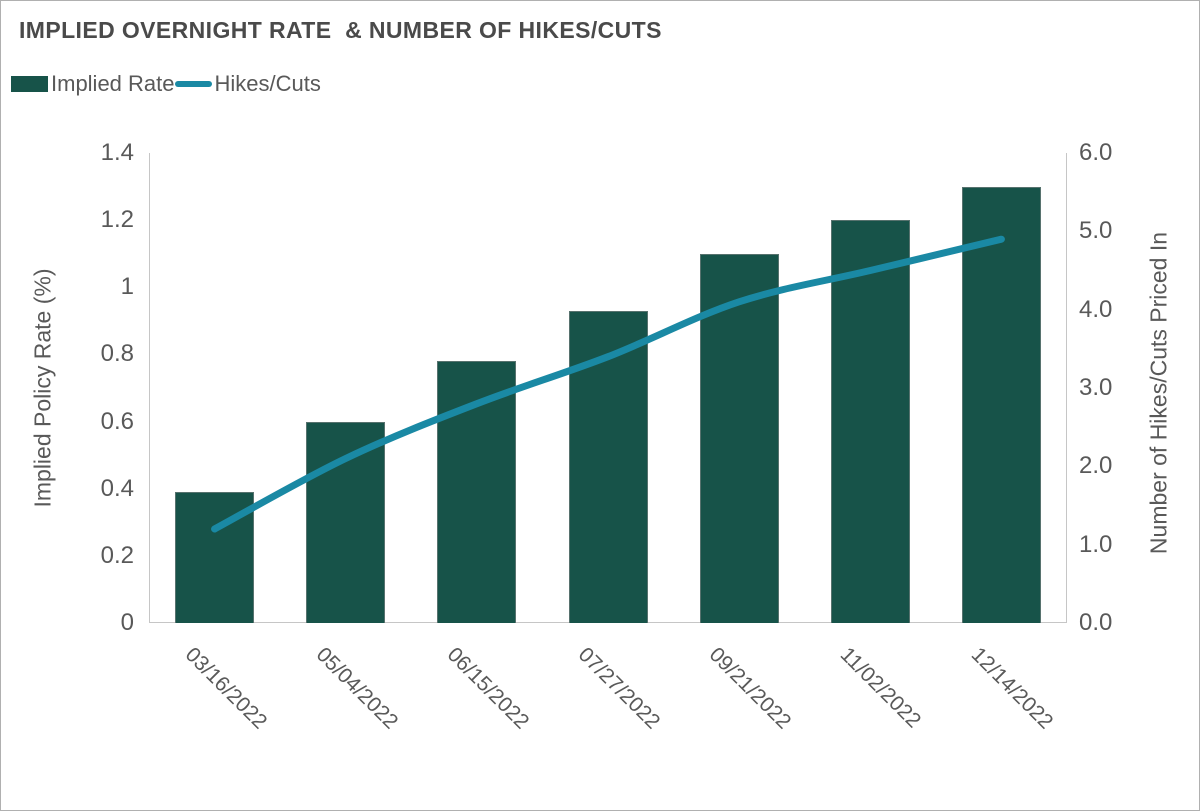 This screenshot has height=811, width=1200. What do you see at coordinates (1158, 393) in the screenshot?
I see `right-axis-title: Number of Hikes/Cuts Priced In` at bounding box center [1158, 393].